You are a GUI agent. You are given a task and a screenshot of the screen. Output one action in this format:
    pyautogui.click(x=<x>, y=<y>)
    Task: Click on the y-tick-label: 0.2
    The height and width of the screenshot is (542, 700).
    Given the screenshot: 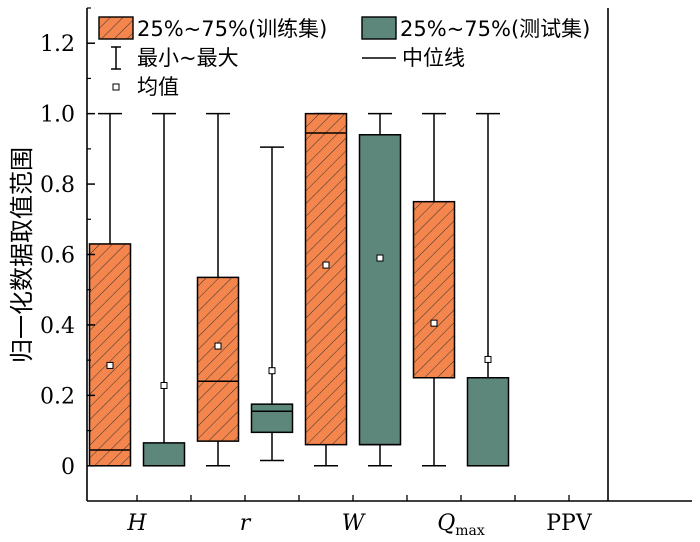 What is the action you would take?
    pyautogui.click(x=57, y=396)
    